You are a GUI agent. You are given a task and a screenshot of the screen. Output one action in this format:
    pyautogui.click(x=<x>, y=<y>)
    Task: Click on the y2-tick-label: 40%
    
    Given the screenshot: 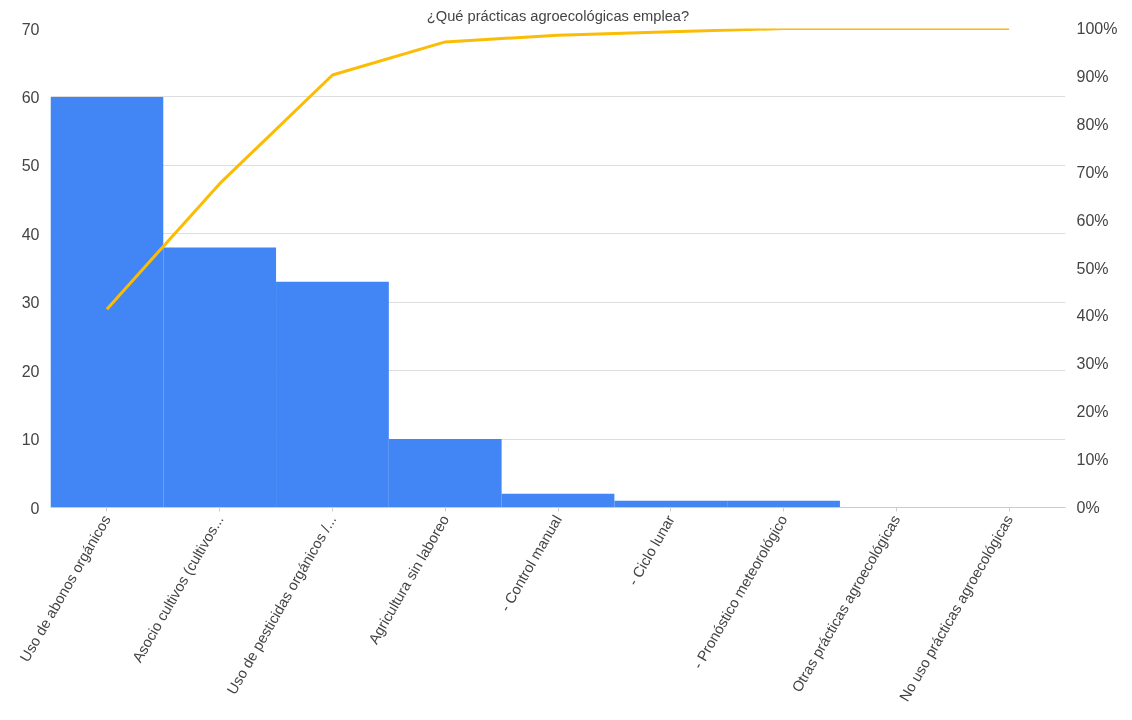 What is the action you would take?
    pyautogui.click(x=1092, y=316)
    